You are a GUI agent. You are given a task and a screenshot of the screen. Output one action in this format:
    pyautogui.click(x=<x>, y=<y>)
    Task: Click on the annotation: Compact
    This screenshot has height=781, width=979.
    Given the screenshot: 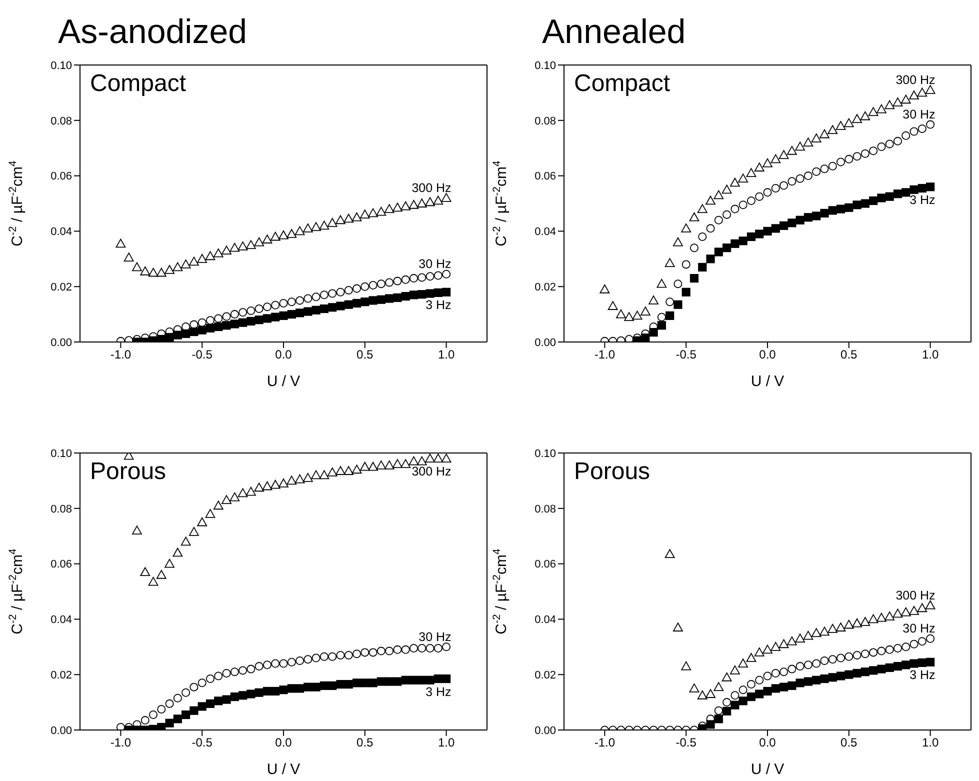 What is the action you would take?
    pyautogui.click(x=622, y=84)
    